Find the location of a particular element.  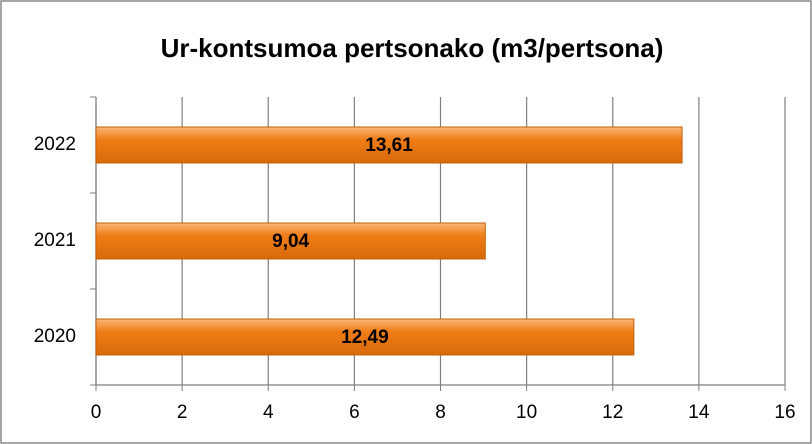

data-label: 9,04 is located at coordinates (290, 241).